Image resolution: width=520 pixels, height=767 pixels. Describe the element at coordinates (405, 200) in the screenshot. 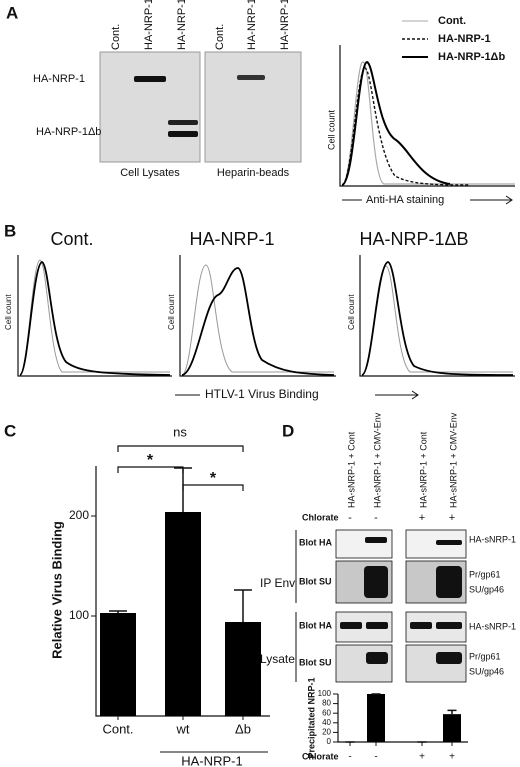

I see `axis-title: Anti-HA staining` at that location.